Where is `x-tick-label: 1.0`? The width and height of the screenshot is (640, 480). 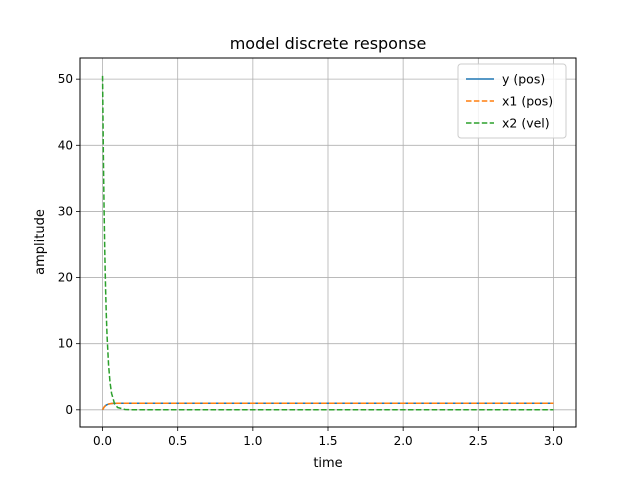
x-tick-label: 1.0 is located at coordinates (252, 441).